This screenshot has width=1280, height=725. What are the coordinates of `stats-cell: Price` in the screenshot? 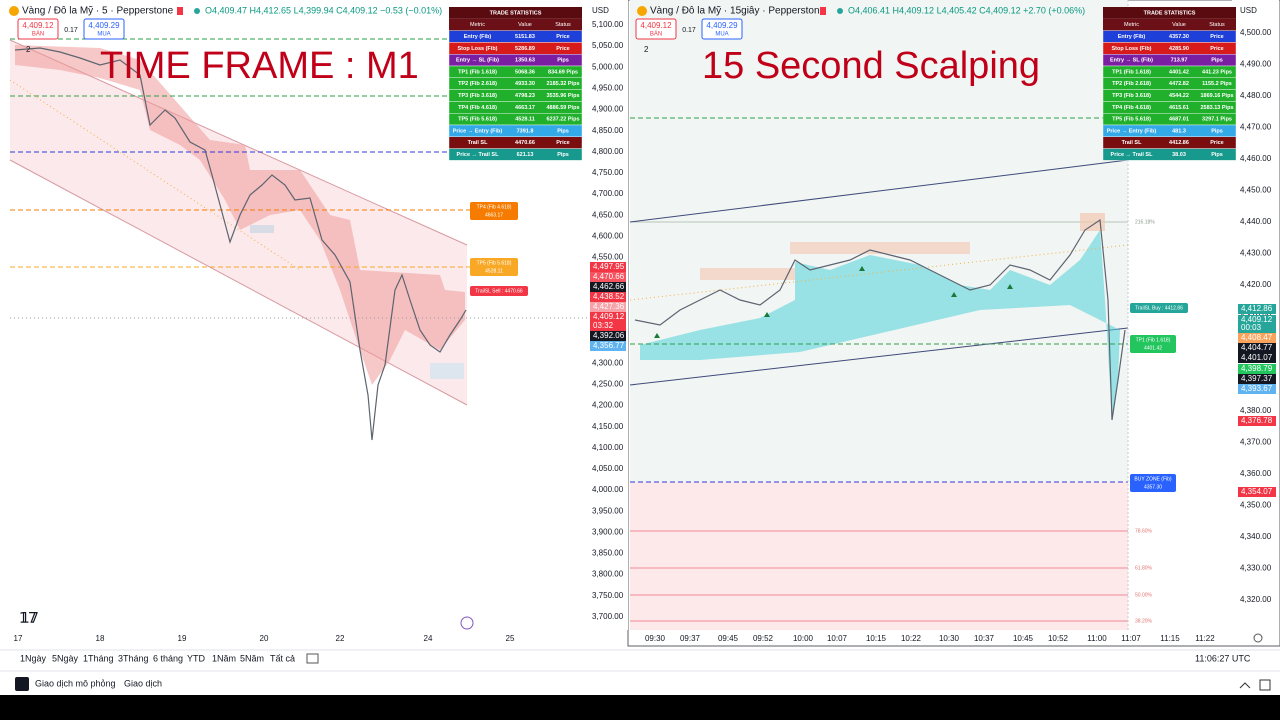 It's located at (562, 143).